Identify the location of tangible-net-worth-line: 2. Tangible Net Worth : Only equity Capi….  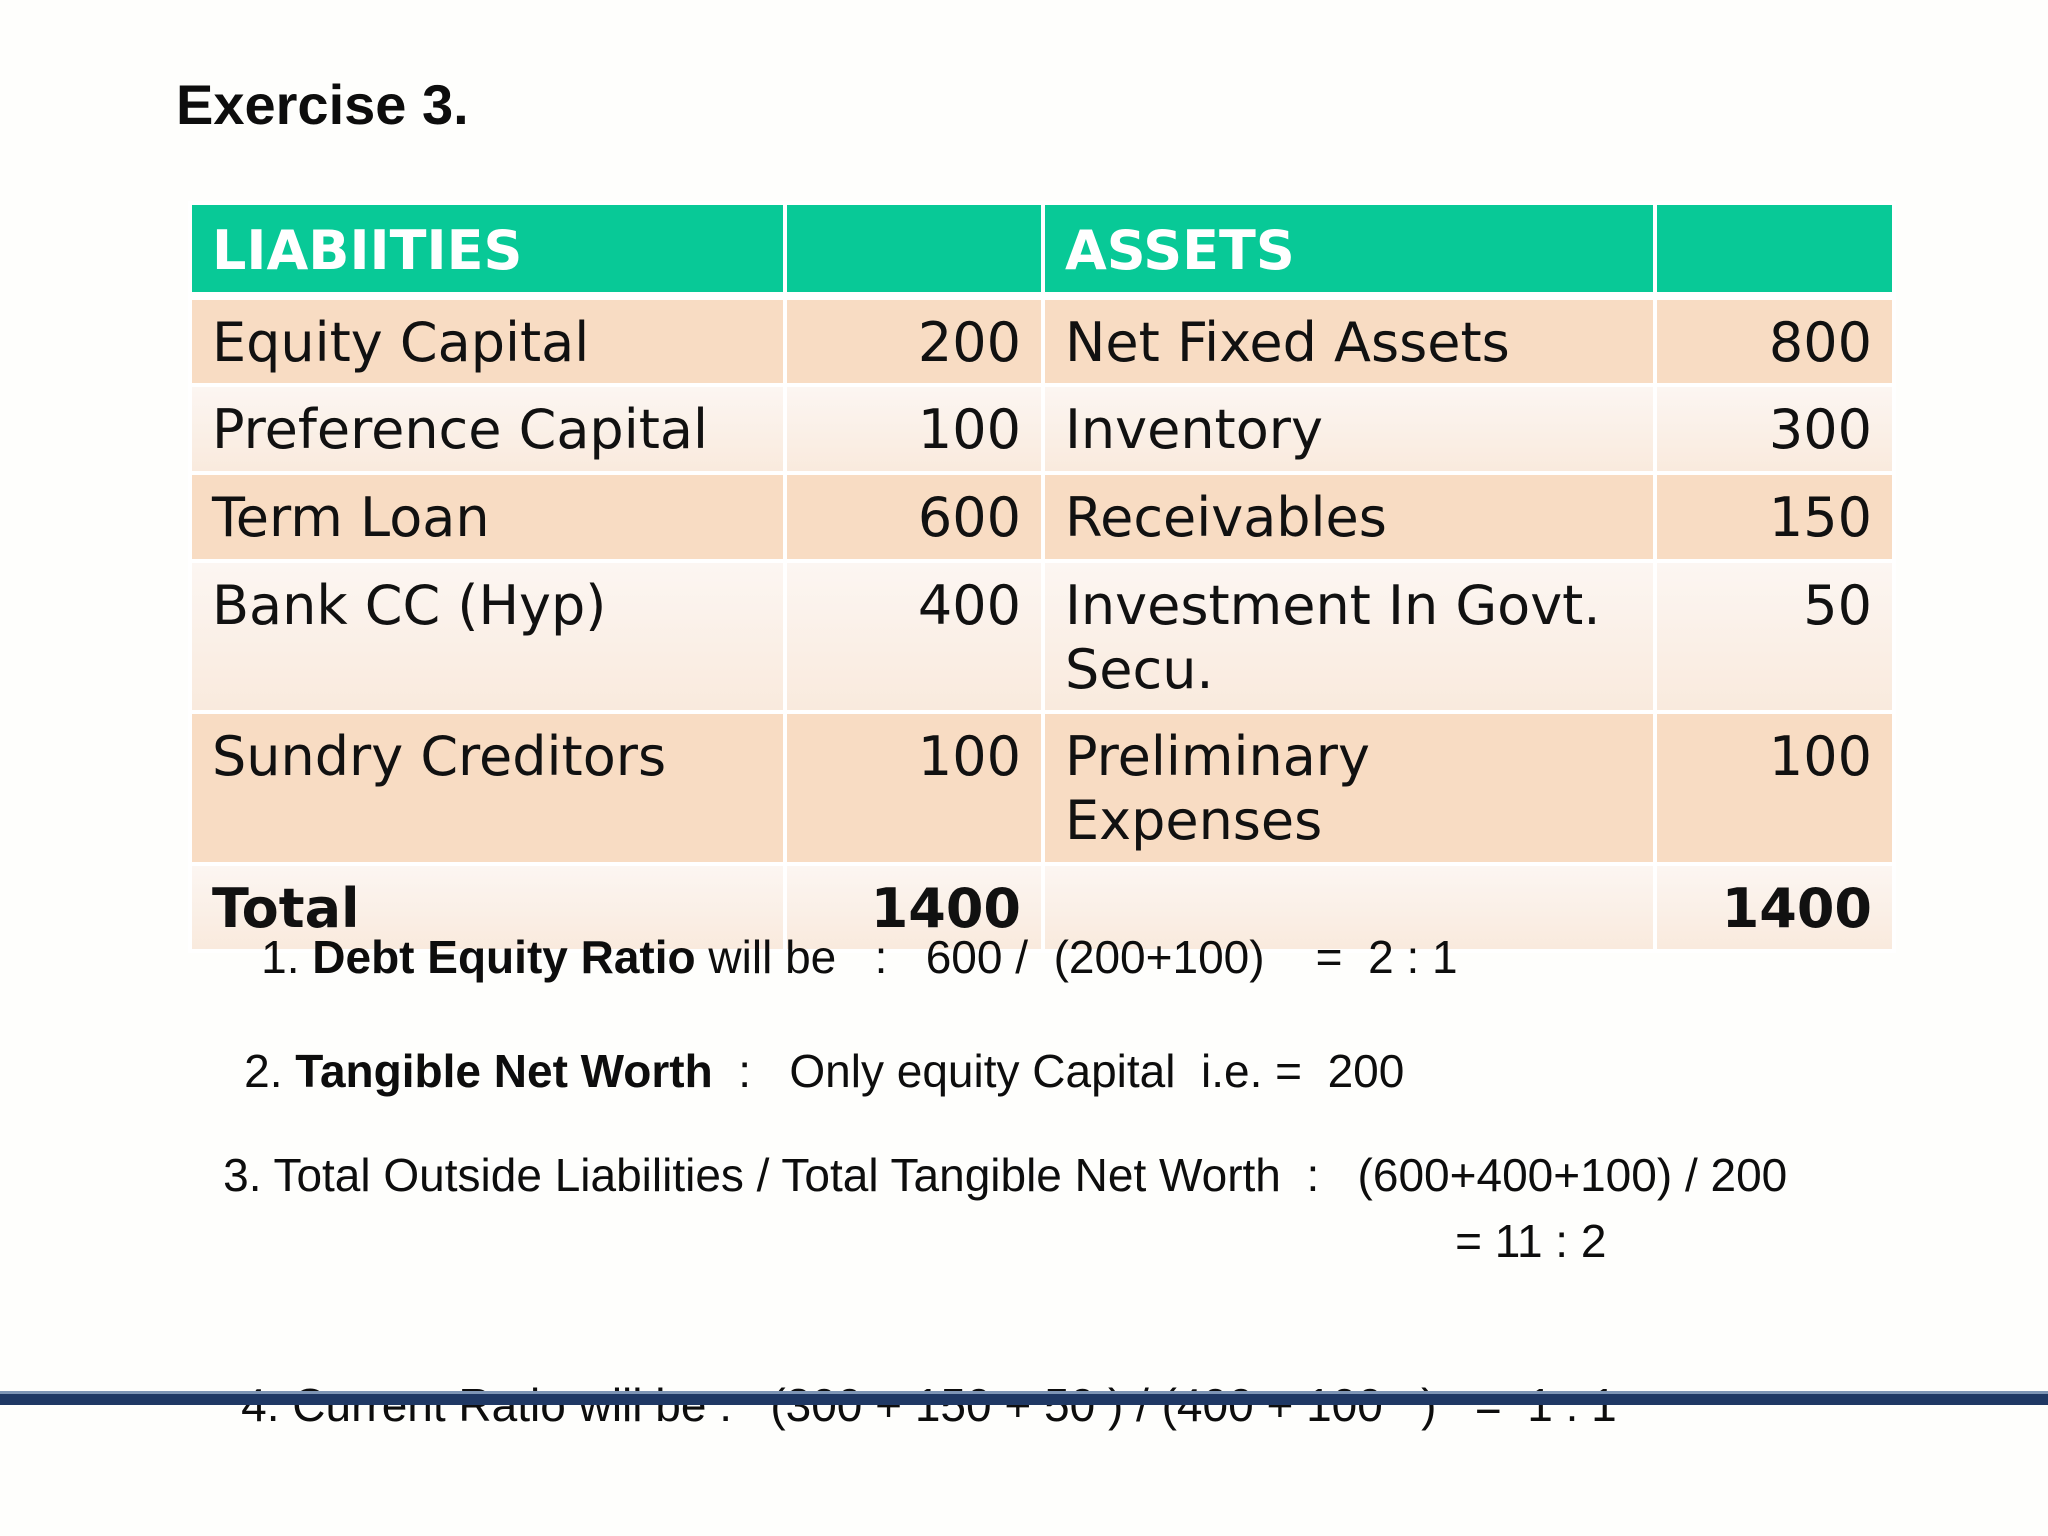
(798, 1071).